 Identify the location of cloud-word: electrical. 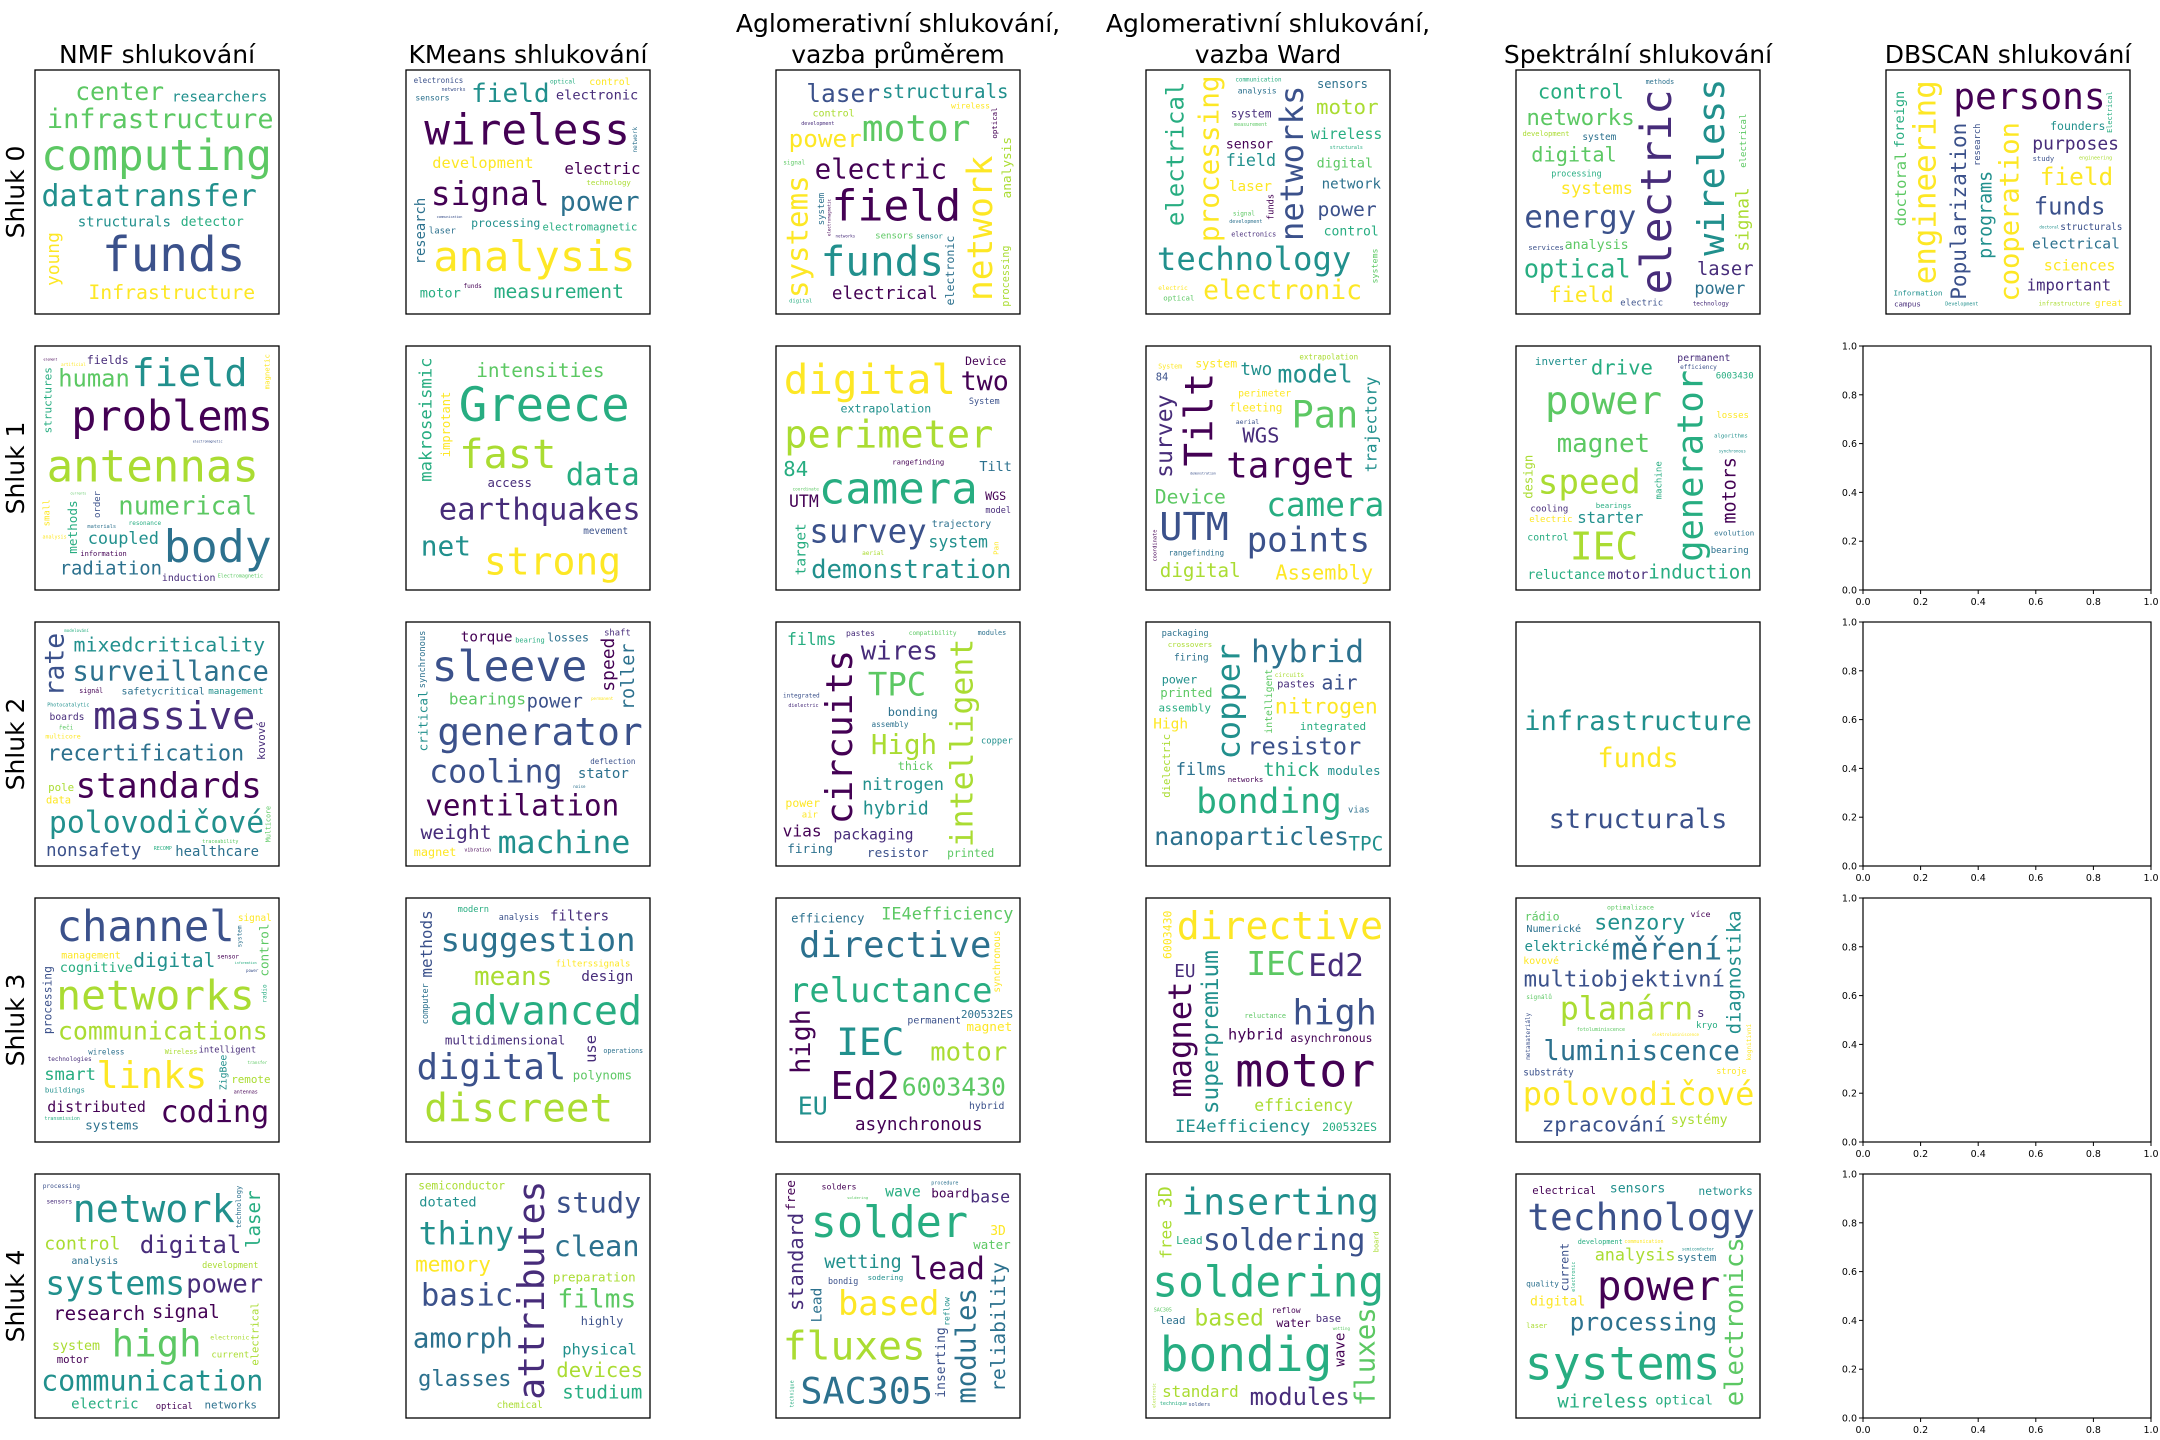
(1564, 1191).